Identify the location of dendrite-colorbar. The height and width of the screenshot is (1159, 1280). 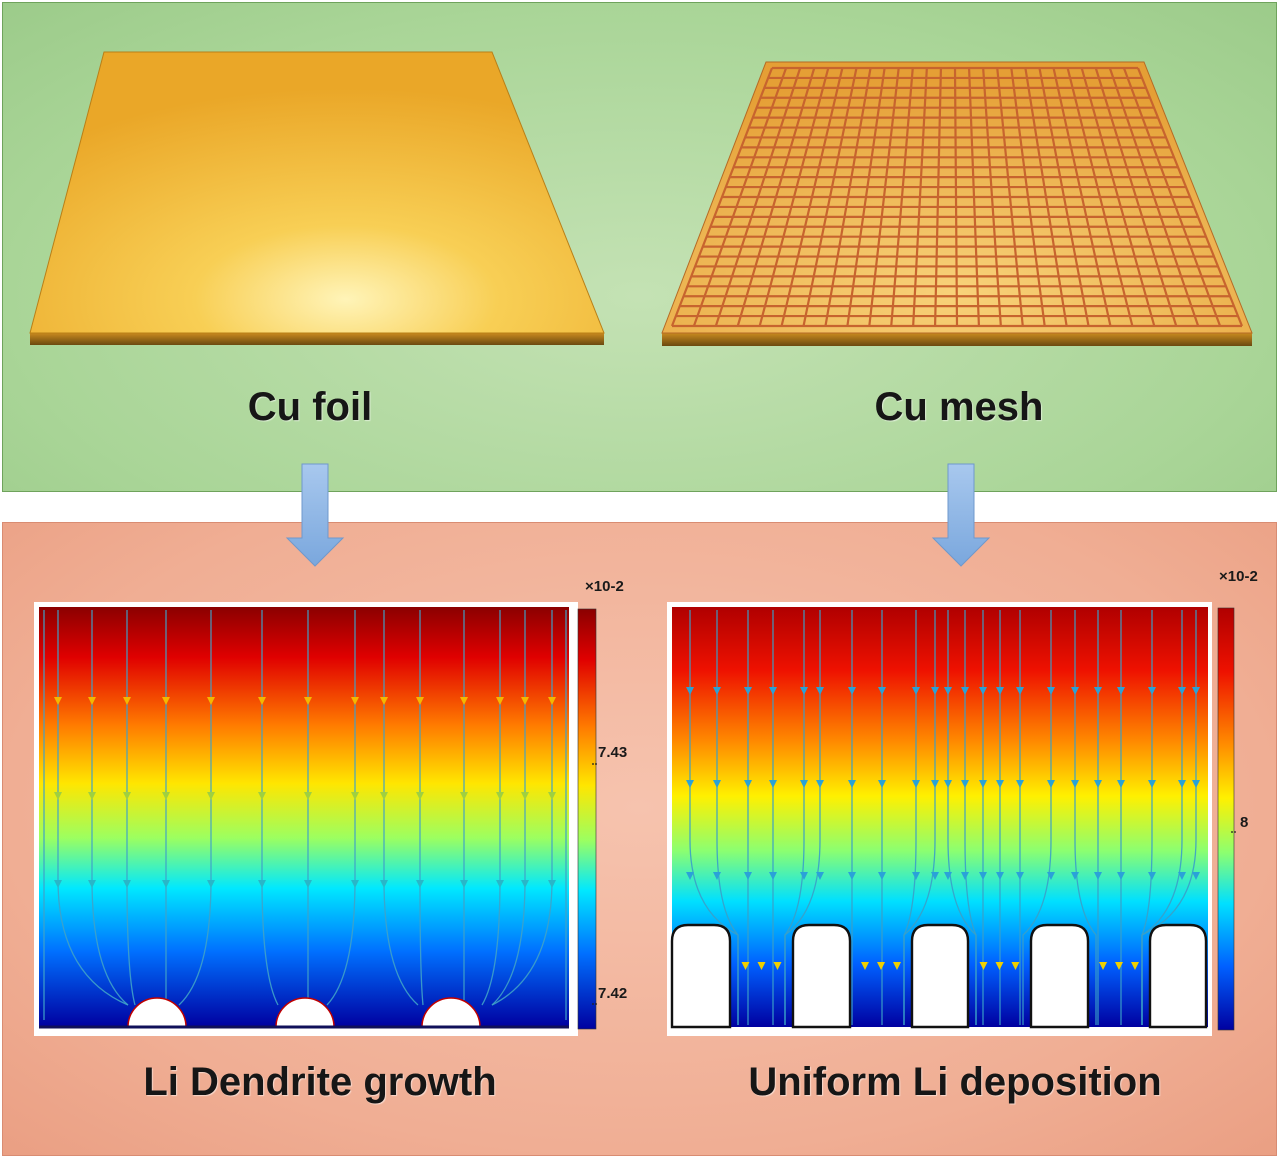
(587, 819).